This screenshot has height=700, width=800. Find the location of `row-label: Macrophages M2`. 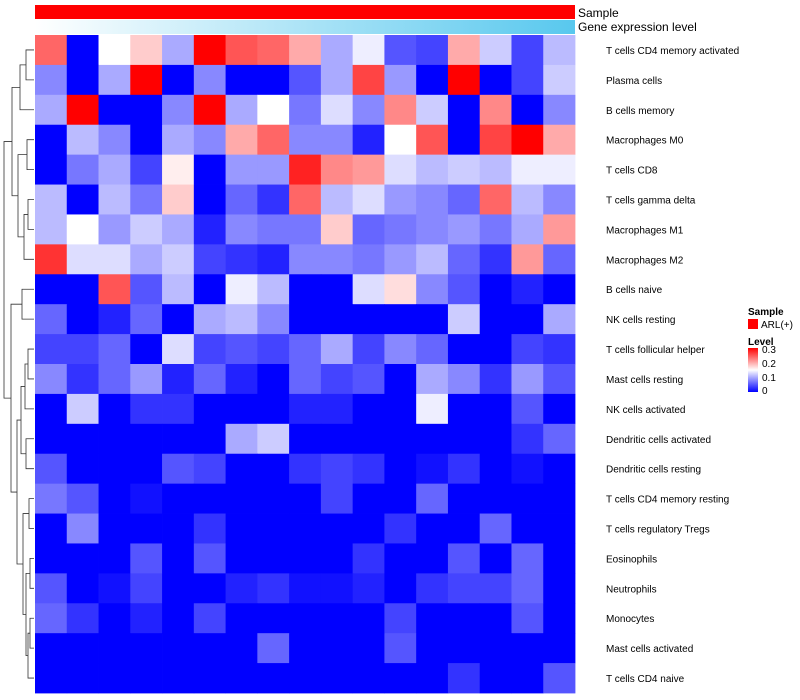

row-label: Macrophages M2 is located at coordinates (645, 260).